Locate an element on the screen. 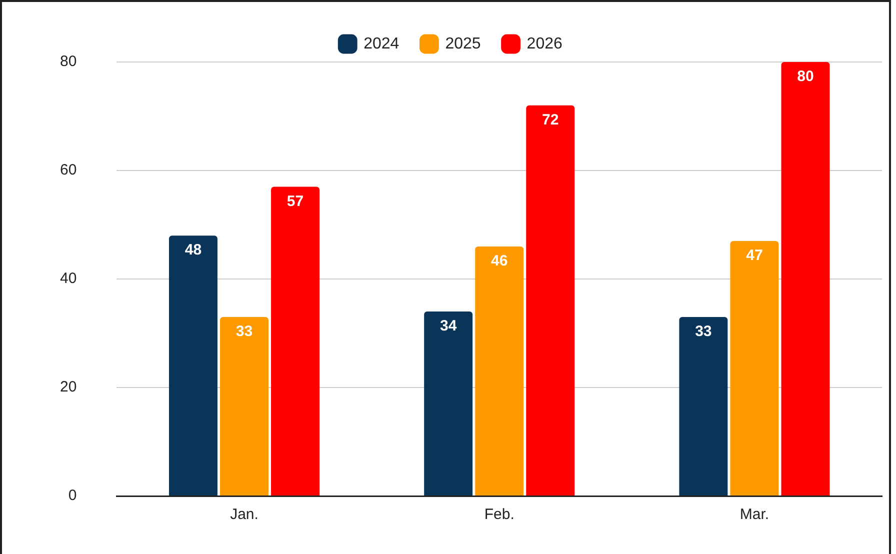  x-tick-label: Jan. is located at coordinates (244, 515).